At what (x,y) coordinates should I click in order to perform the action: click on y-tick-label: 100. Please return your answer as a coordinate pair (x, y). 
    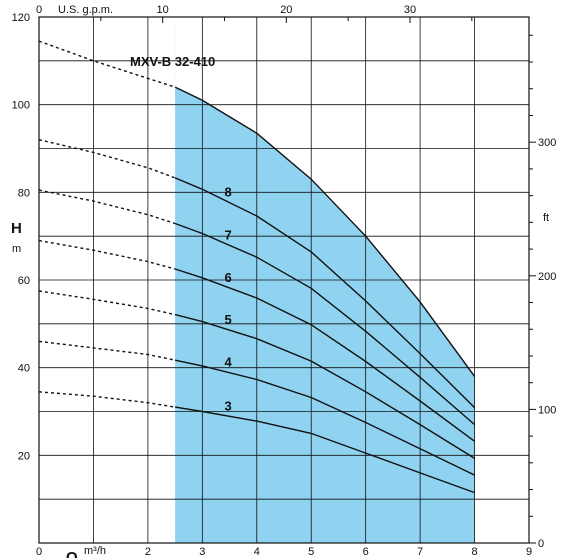
    Looking at the image, I should click on (21, 106).